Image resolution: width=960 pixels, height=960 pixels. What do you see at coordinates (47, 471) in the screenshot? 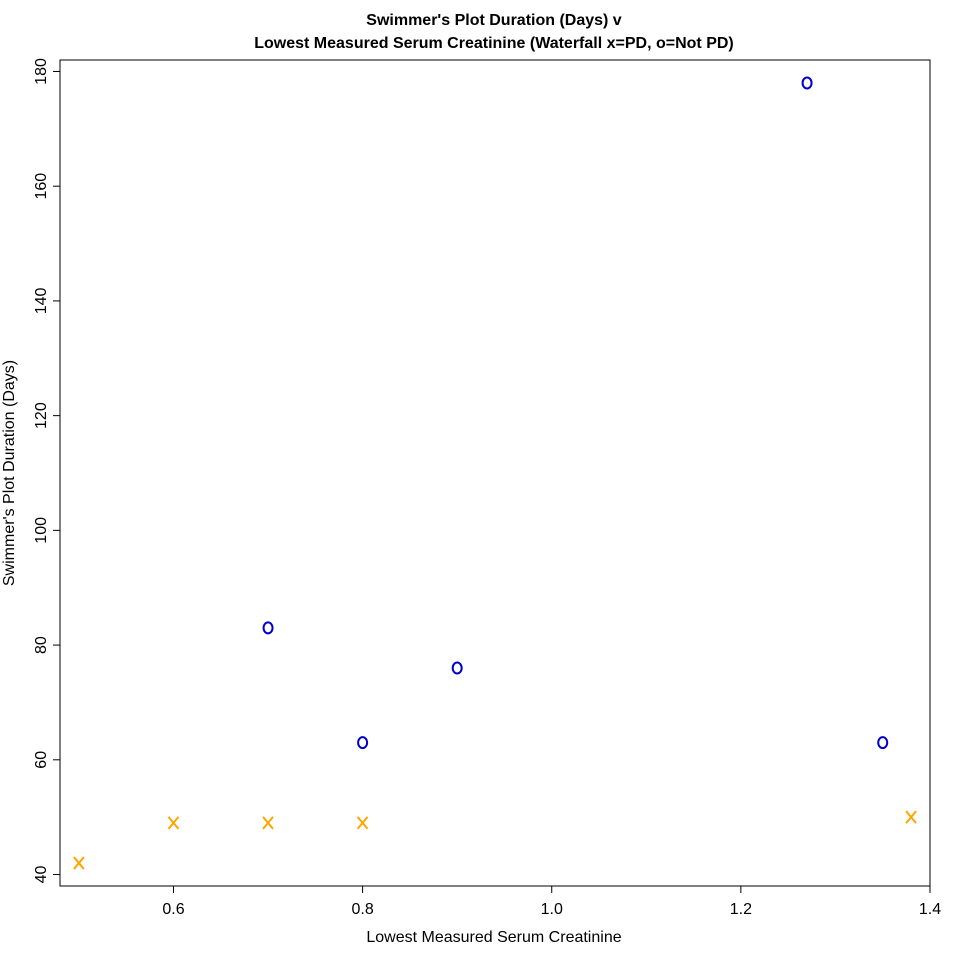
I see `y-axis: 40 60 80 100 120 140 160 180` at bounding box center [47, 471].